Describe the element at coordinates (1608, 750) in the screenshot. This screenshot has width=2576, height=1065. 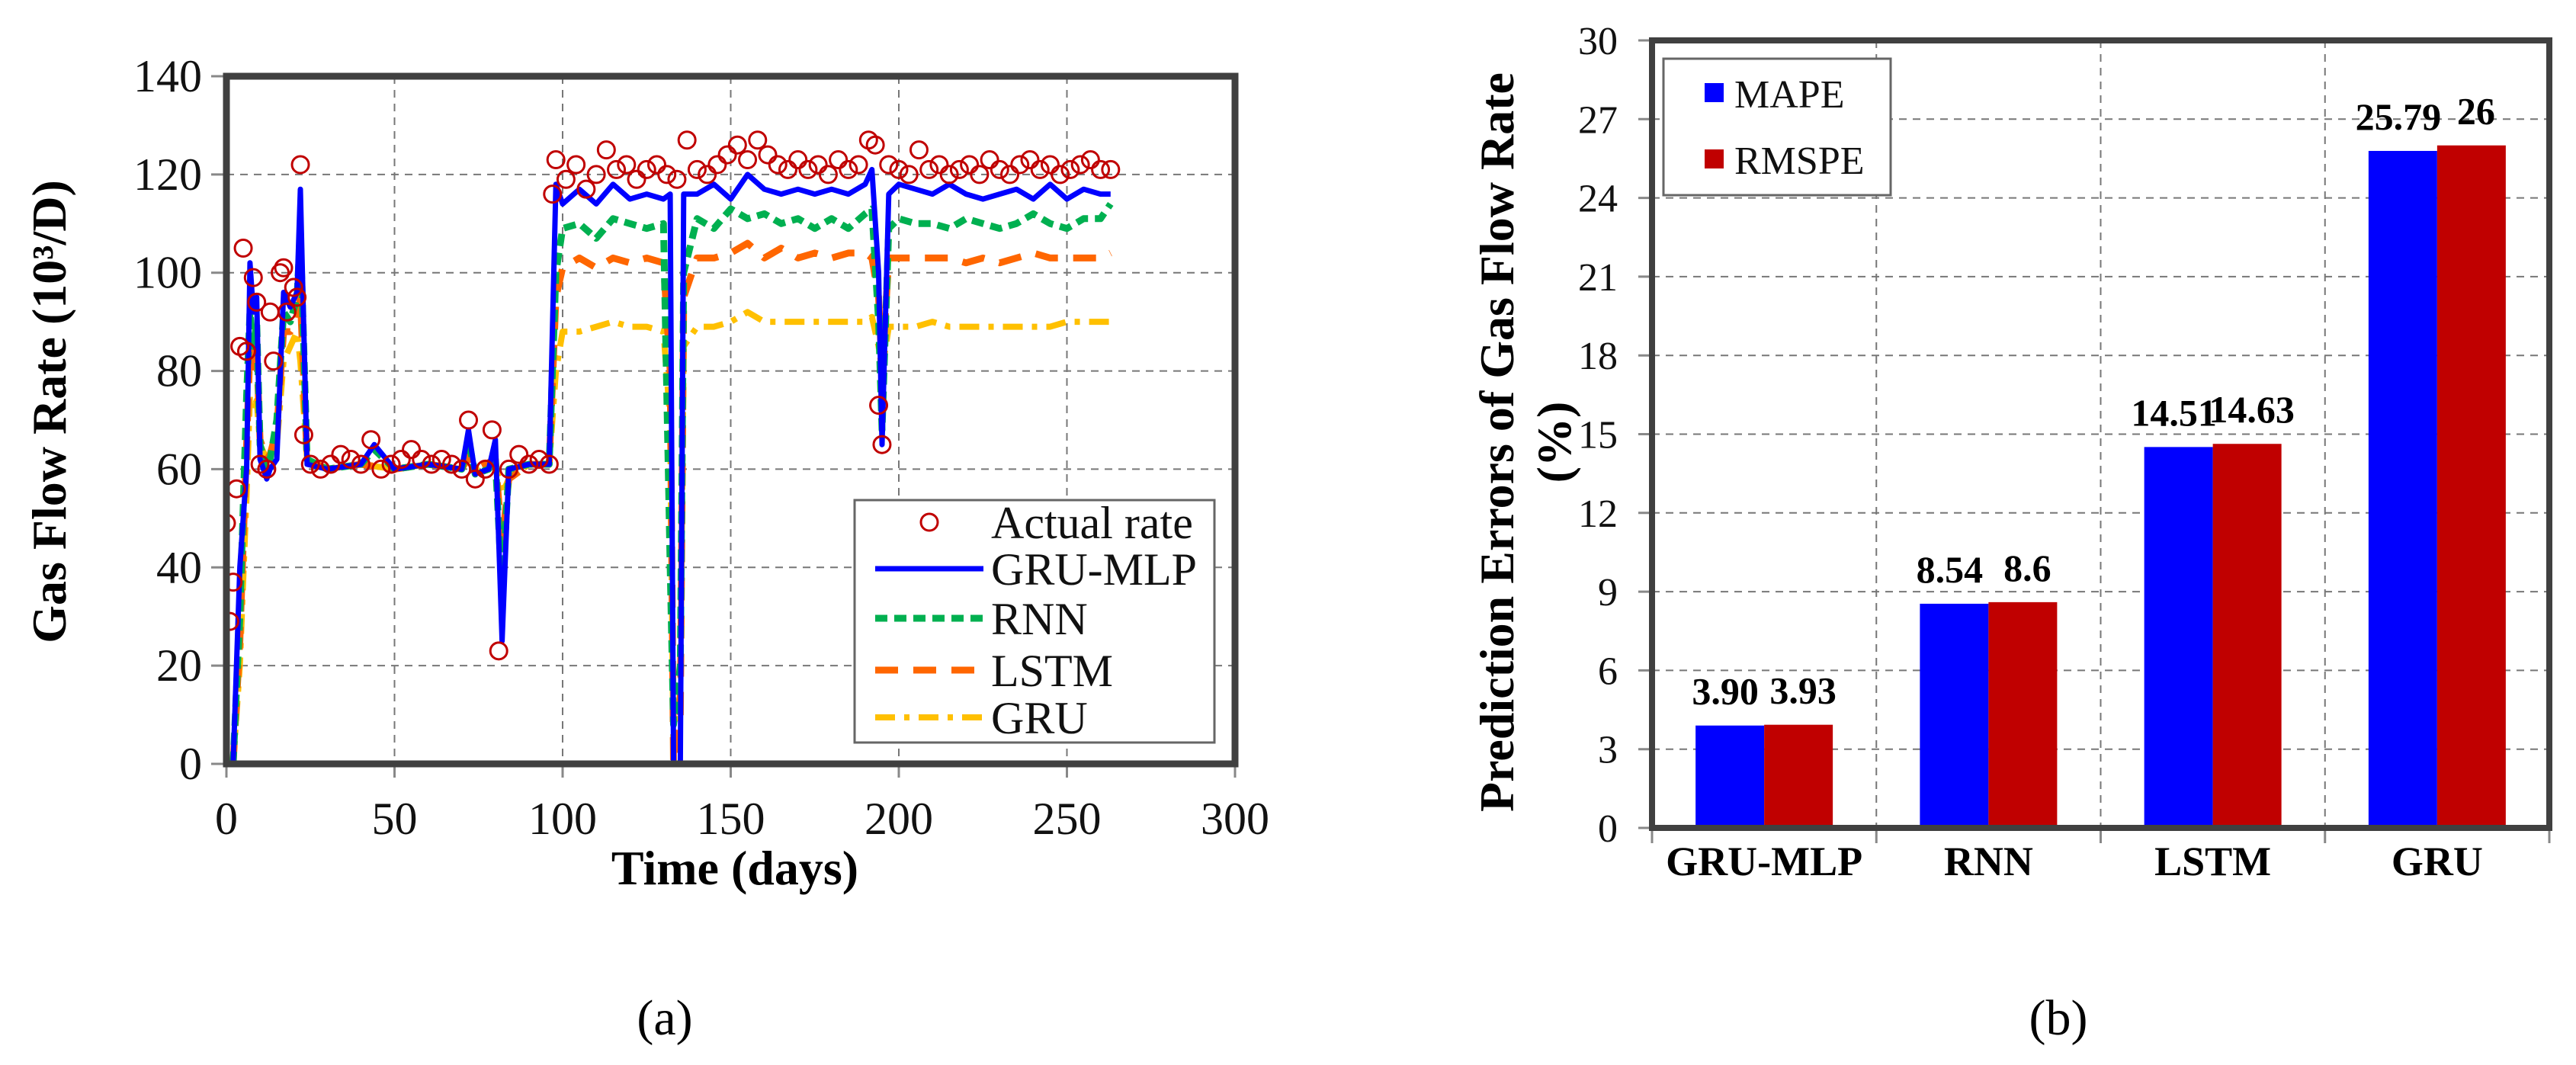
I see `y-tick-label: 3` at that location.